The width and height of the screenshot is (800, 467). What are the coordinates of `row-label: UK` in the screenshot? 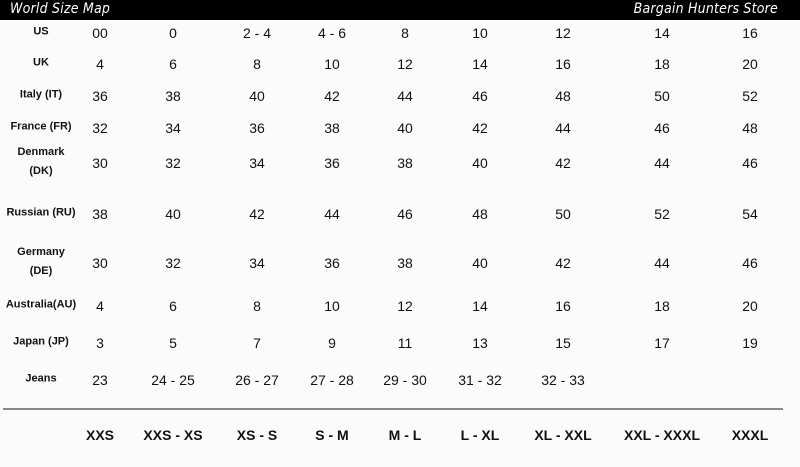 It's located at (41, 62).